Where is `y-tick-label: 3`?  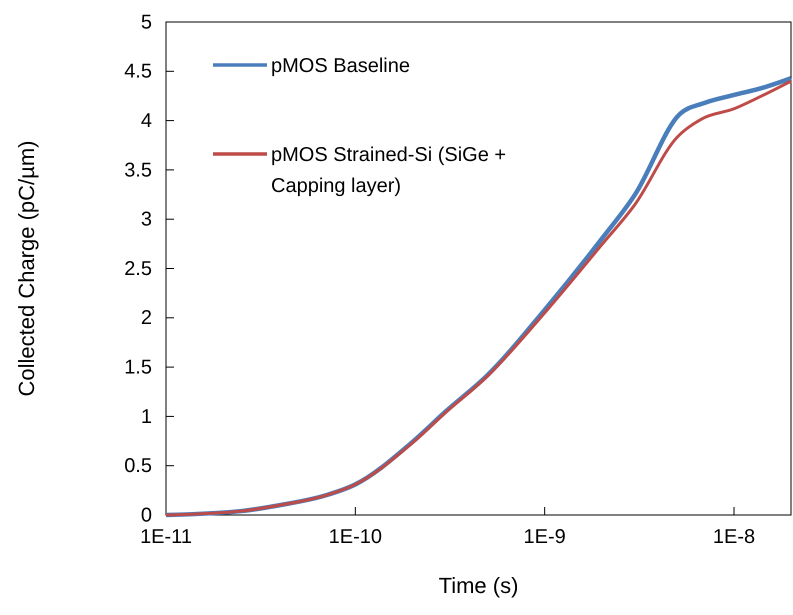 y-tick-label: 3 is located at coordinates (146, 219).